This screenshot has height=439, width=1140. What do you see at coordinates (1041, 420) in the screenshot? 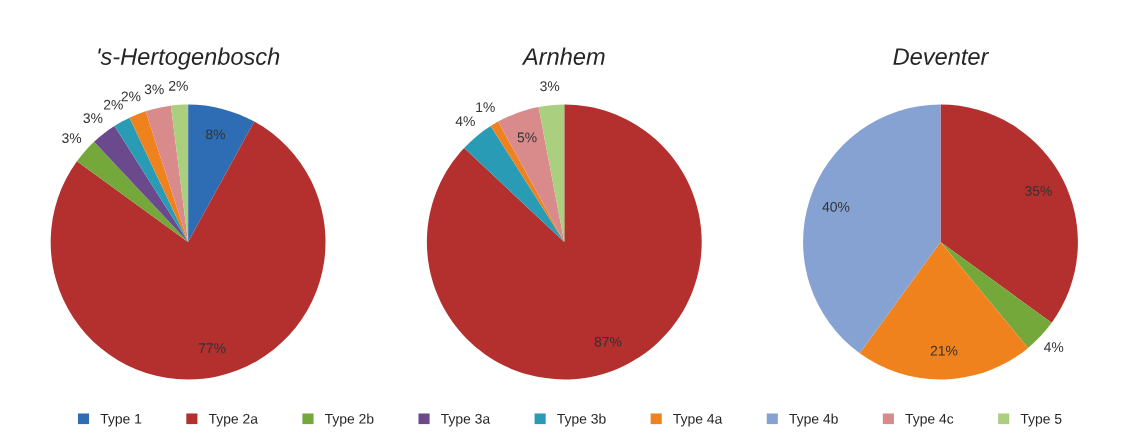
I see `legend-label: Type 5` at bounding box center [1041, 420].